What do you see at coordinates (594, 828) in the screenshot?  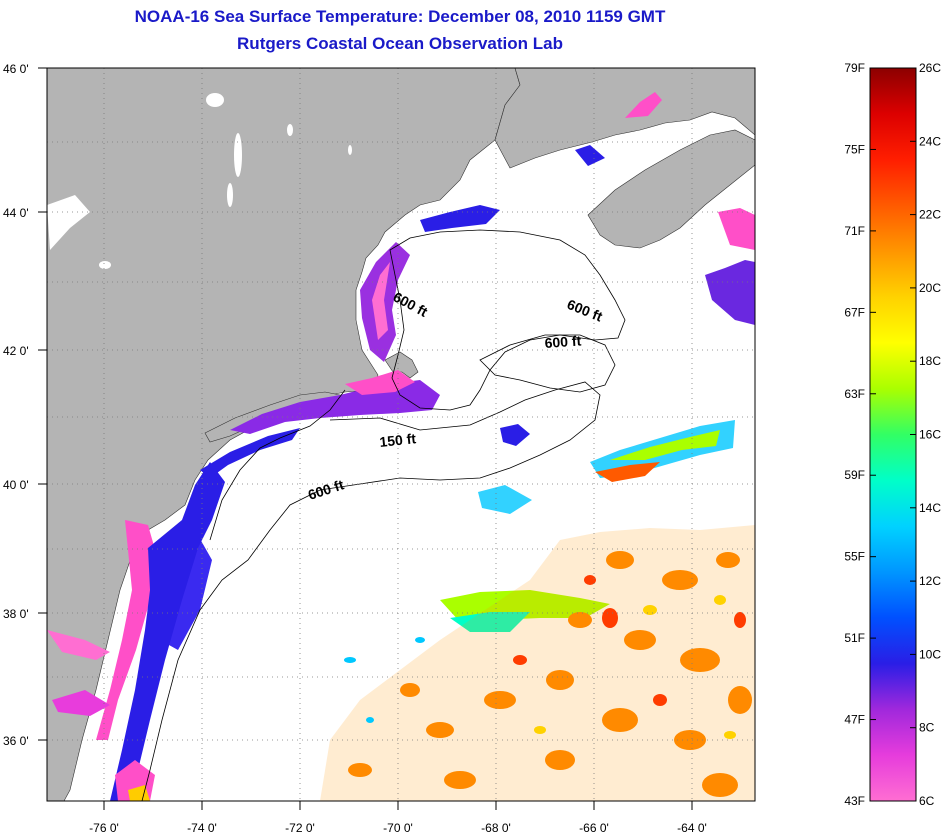 I see `lon-tick-label: -66 0'` at bounding box center [594, 828].